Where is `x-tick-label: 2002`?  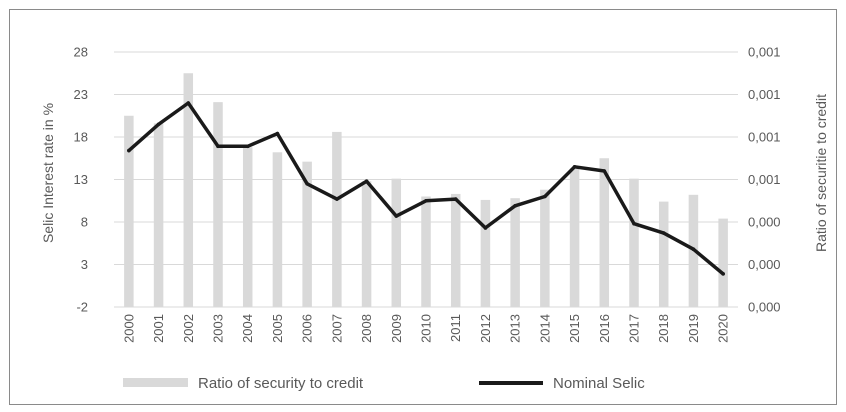 x-tick-label: 2002 is located at coordinates (188, 328).